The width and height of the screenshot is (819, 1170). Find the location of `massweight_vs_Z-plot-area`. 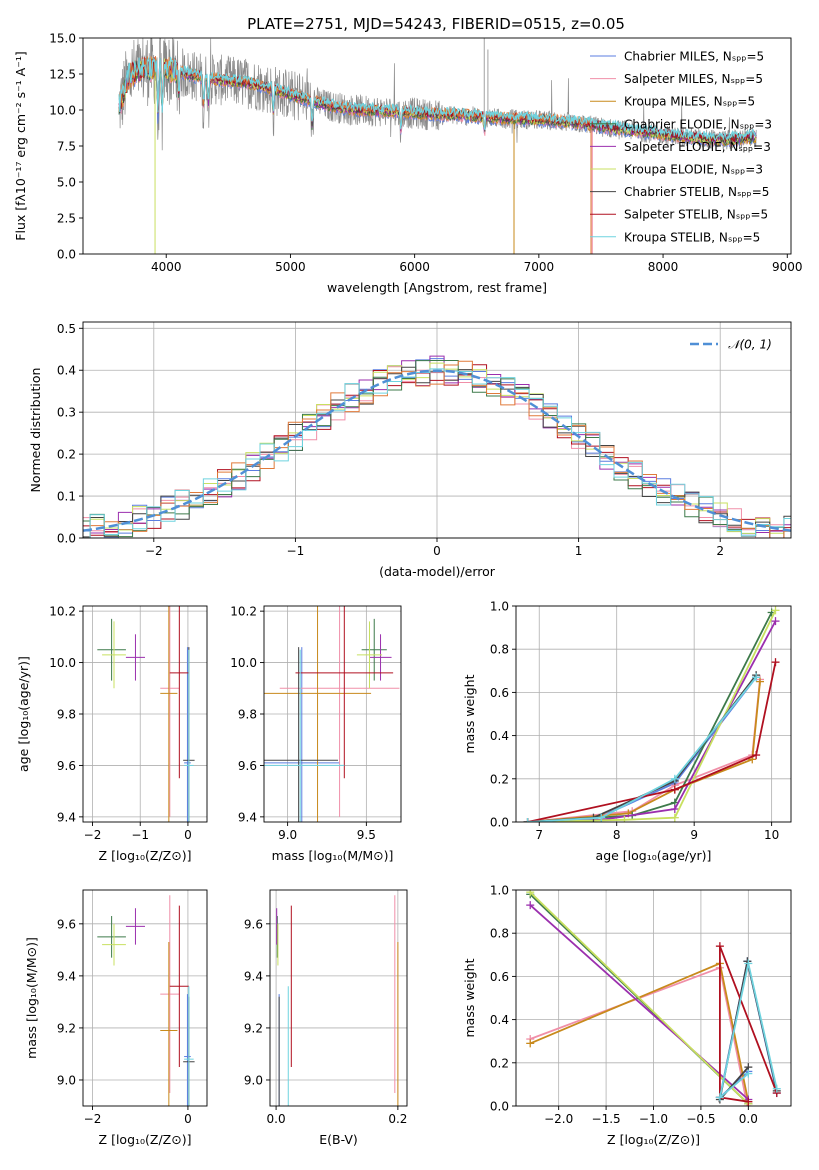

massweight_vs_Z-plot-area is located at coordinates (653, 998).